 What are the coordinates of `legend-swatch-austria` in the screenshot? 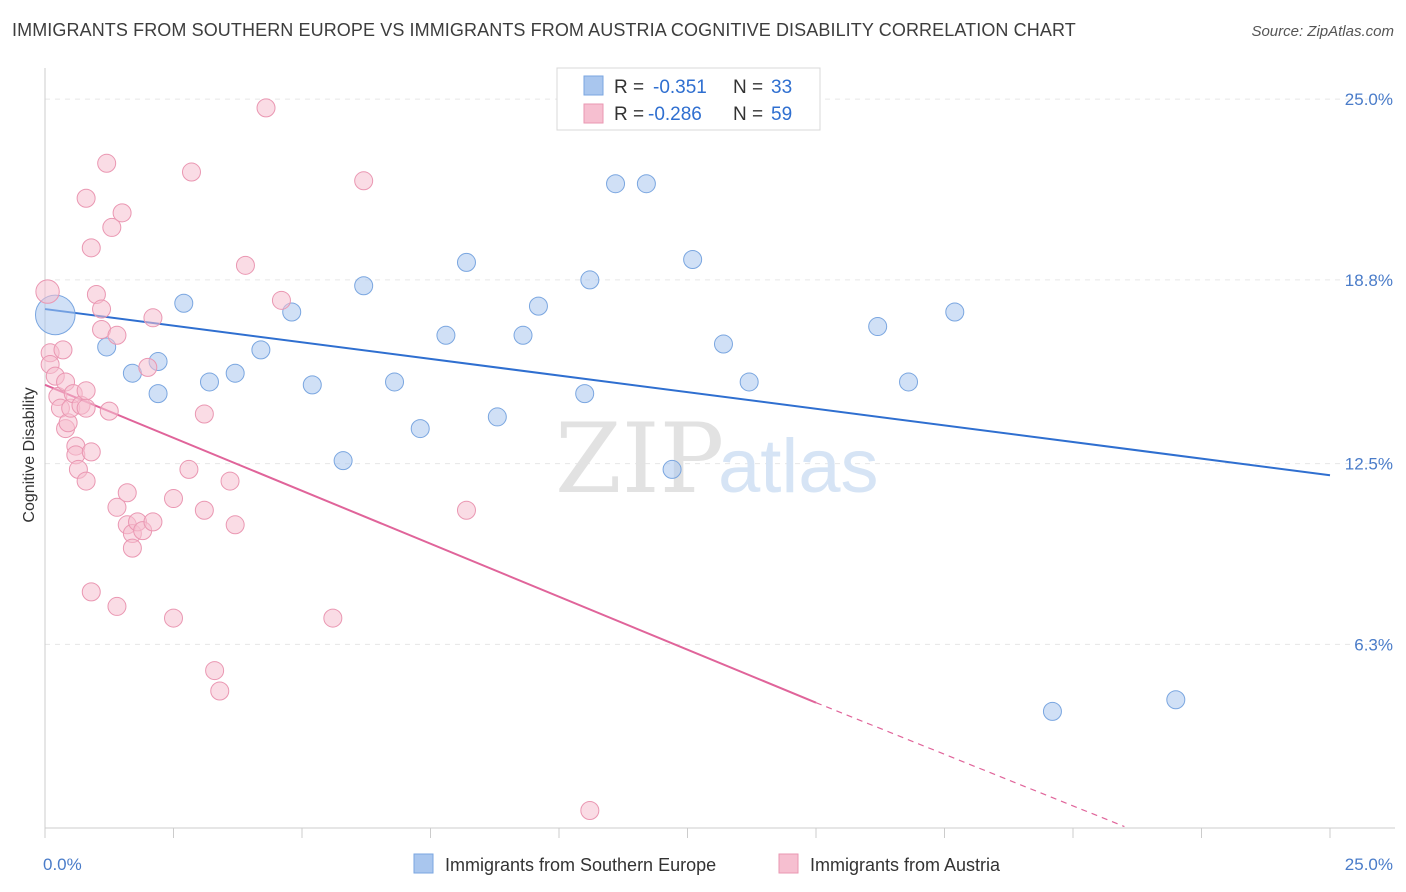 It's located at (593, 113).